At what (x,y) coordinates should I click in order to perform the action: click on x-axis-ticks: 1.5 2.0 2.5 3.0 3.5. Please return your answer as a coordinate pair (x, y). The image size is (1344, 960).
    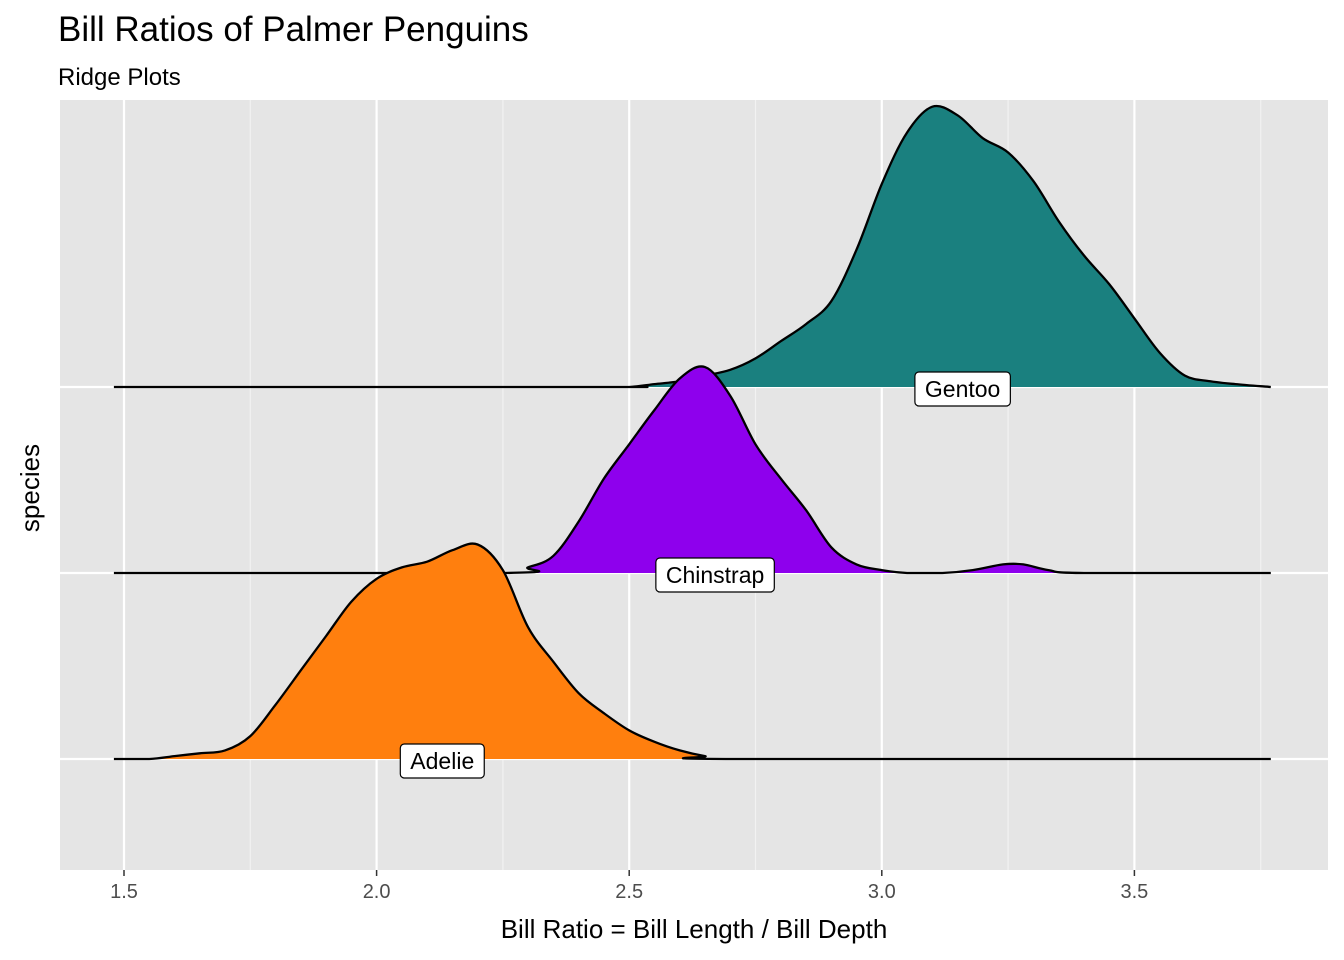
    Looking at the image, I should click on (629, 886).